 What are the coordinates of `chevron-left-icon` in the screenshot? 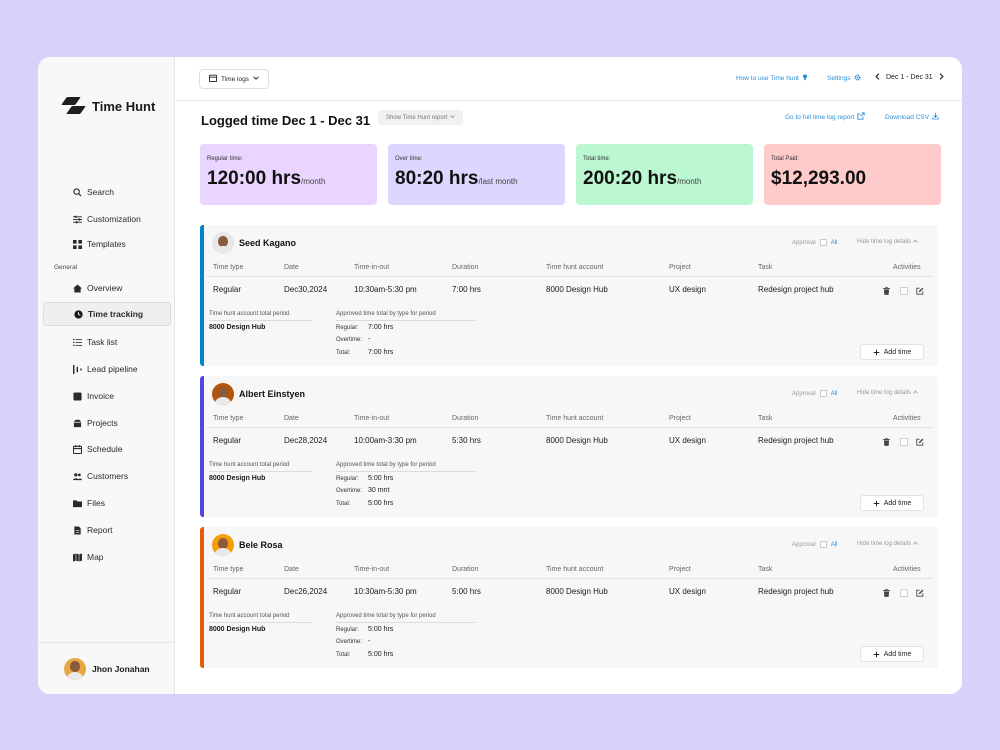 It's located at (877, 77).